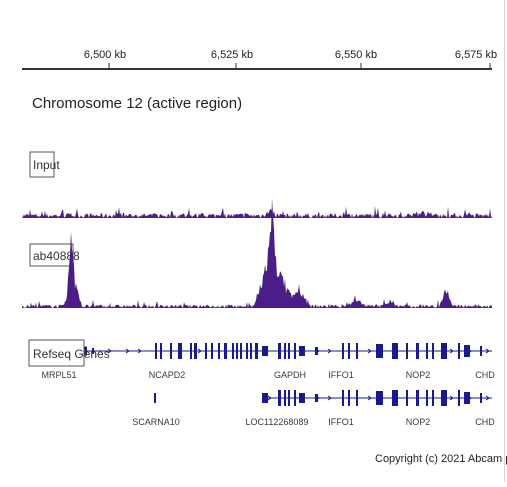 Image resolution: width=507 pixels, height=487 pixels. Describe the element at coordinates (167, 375) in the screenshot. I see `gene-label: NCAPD2` at that location.